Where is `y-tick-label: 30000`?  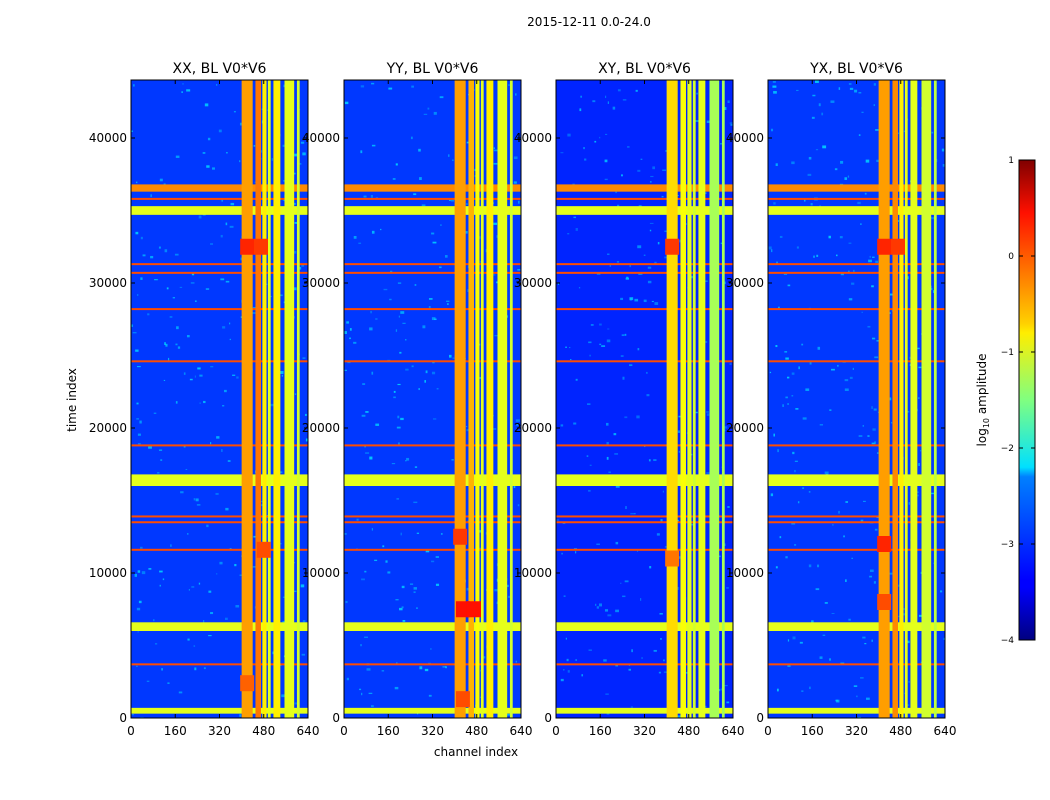
y-tick-label: 30000 is located at coordinates (108, 283).